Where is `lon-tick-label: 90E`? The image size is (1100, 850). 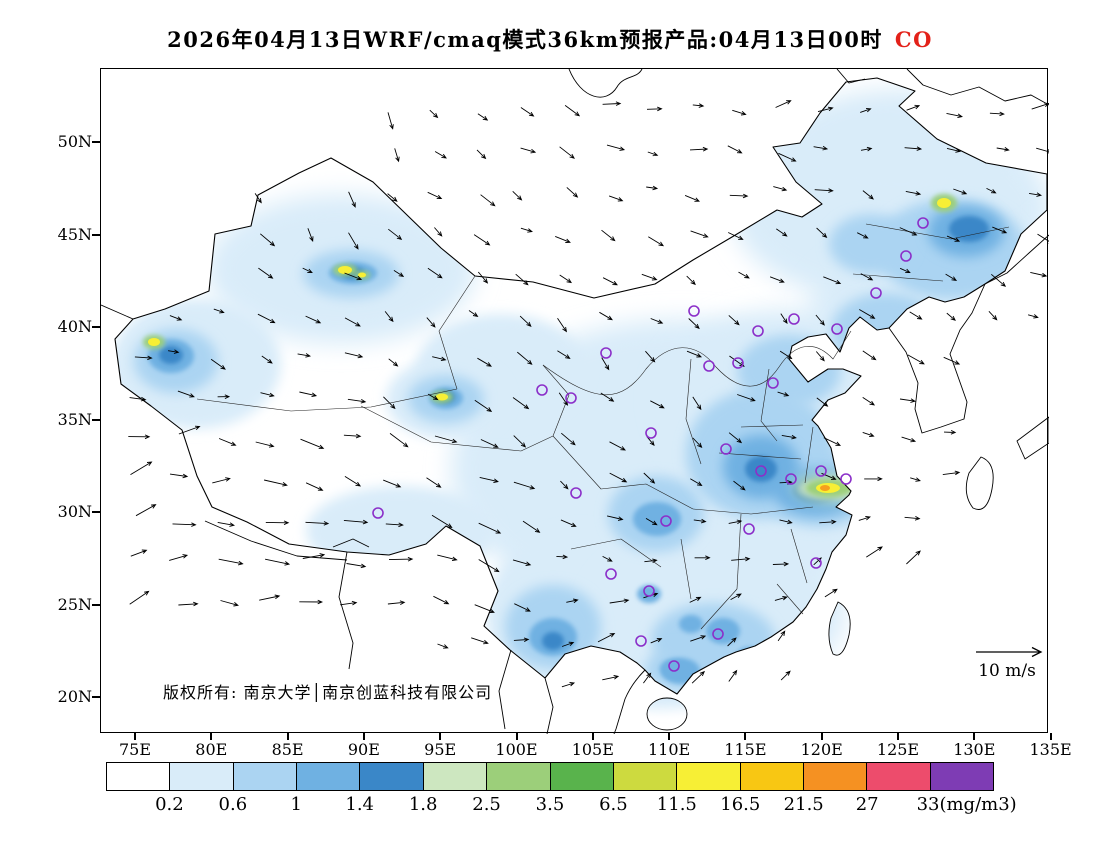
lon-tick-label: 90E is located at coordinates (363, 749).